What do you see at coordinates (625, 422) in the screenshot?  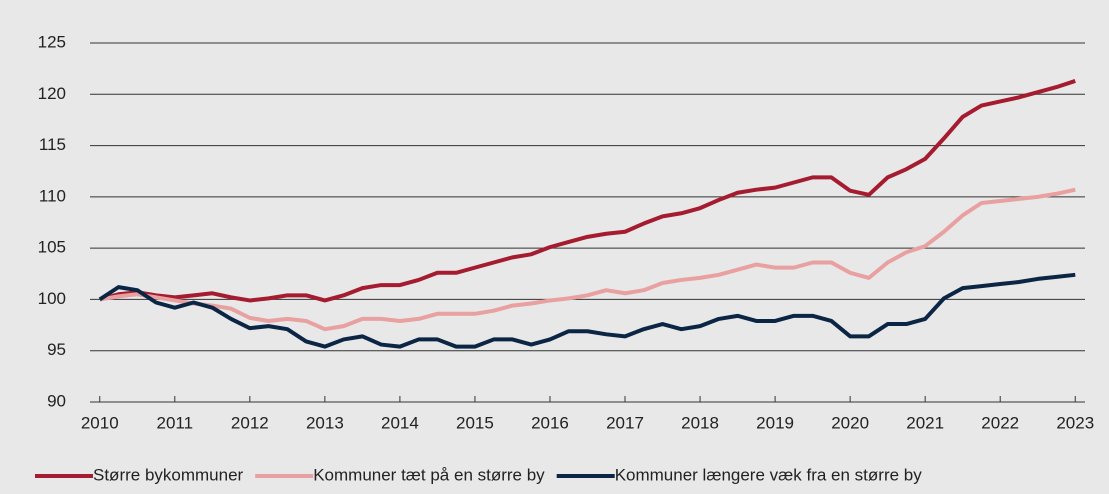 I see `x-tick-label: 2017` at bounding box center [625, 422].